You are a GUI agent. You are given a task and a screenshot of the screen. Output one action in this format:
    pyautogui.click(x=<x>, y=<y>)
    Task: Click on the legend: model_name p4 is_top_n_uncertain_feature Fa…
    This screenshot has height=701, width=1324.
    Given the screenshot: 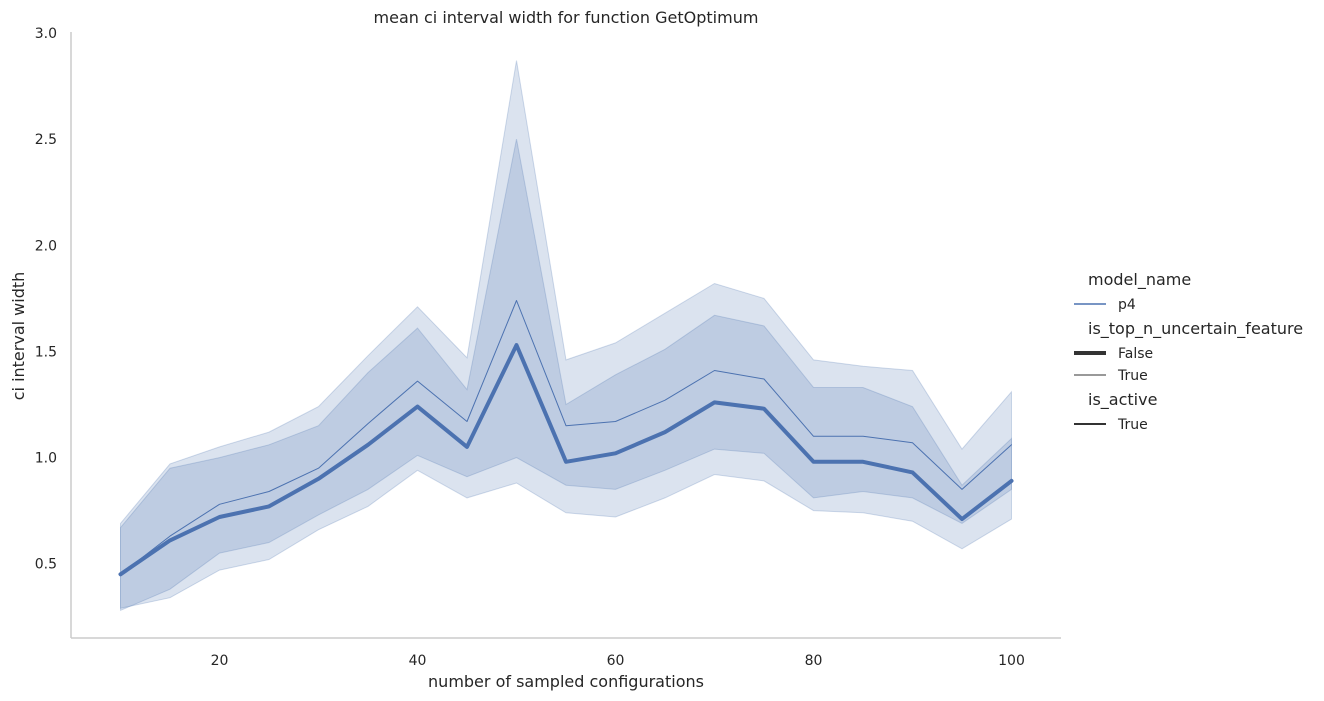 What is the action you would take?
    pyautogui.click(x=1188, y=351)
    